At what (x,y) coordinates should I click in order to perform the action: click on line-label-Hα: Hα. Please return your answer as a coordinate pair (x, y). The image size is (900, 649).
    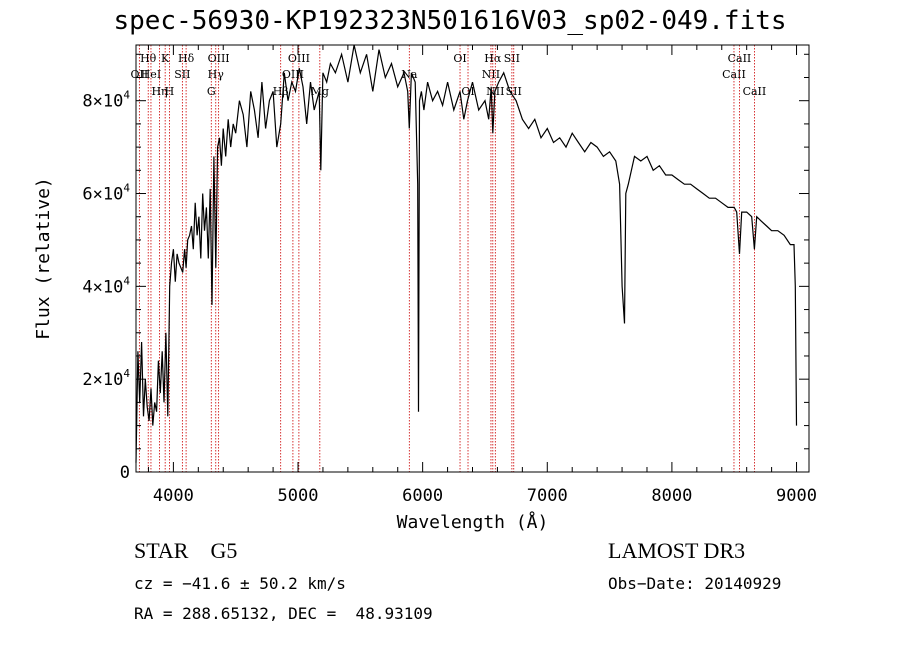
    Looking at the image, I should click on (493, 58).